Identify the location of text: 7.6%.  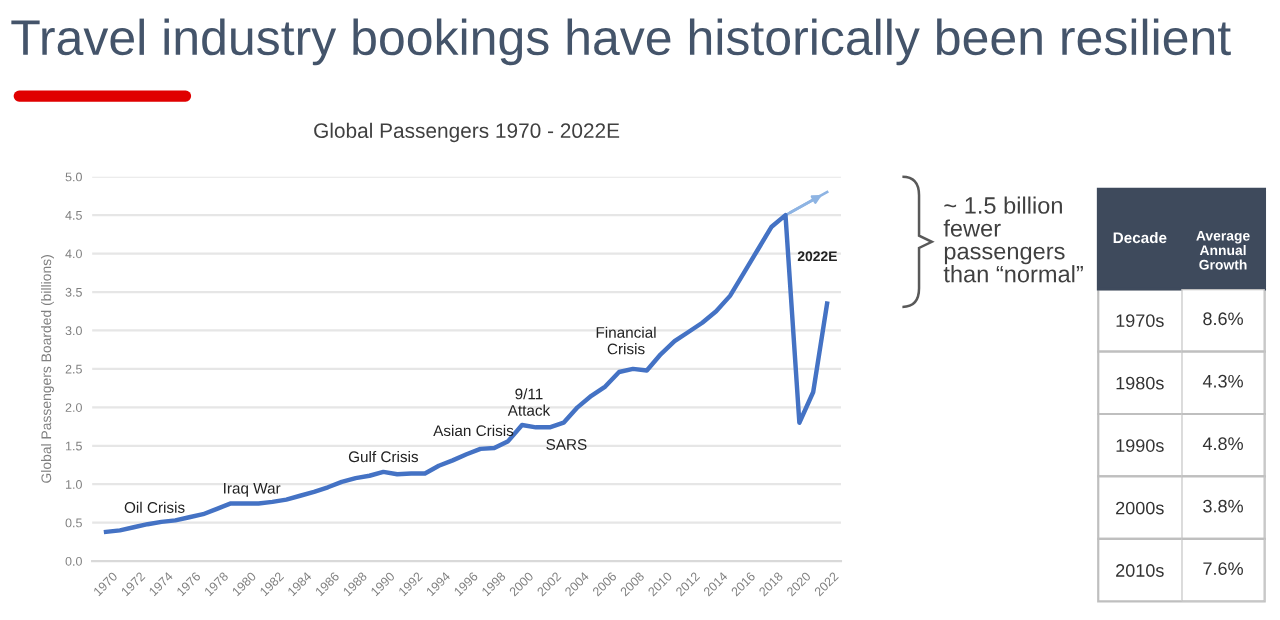
(1223, 569).